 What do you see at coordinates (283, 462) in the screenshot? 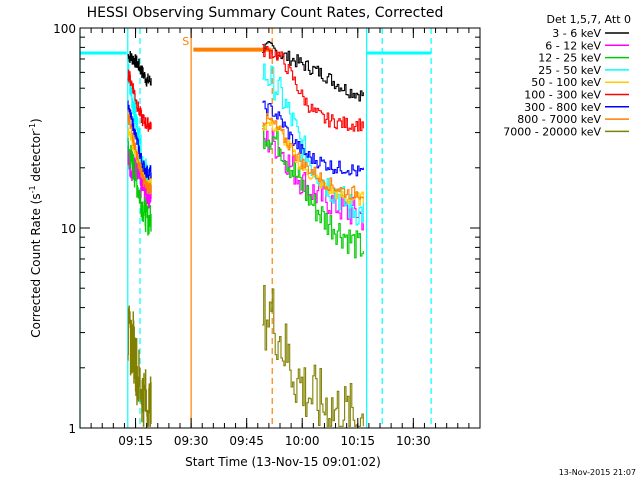
I see `x-axis-label: Start Time (13-Nov-15 09:01:02)` at bounding box center [283, 462].